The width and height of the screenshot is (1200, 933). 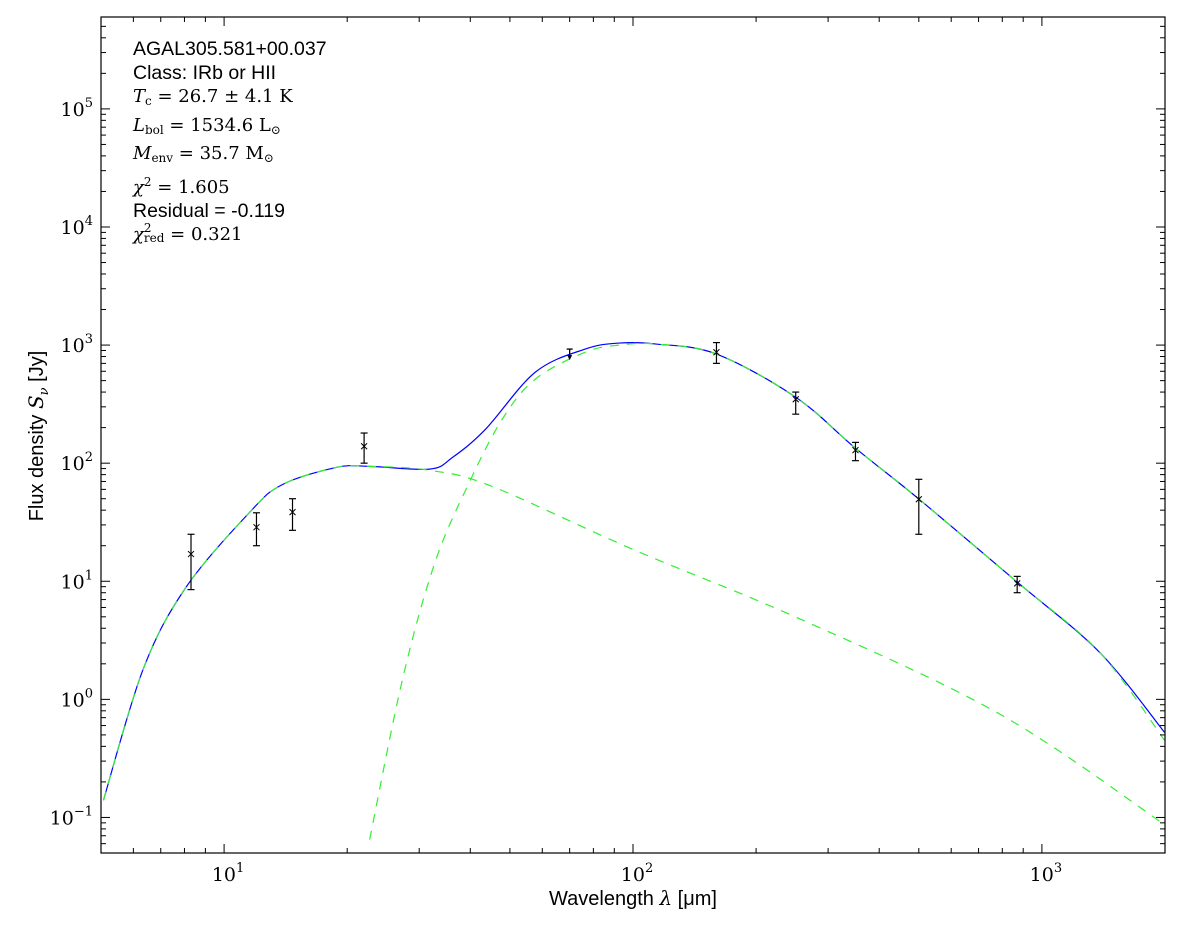 What do you see at coordinates (154, 238) in the screenshot?
I see `chi2red-sub: red` at bounding box center [154, 238].